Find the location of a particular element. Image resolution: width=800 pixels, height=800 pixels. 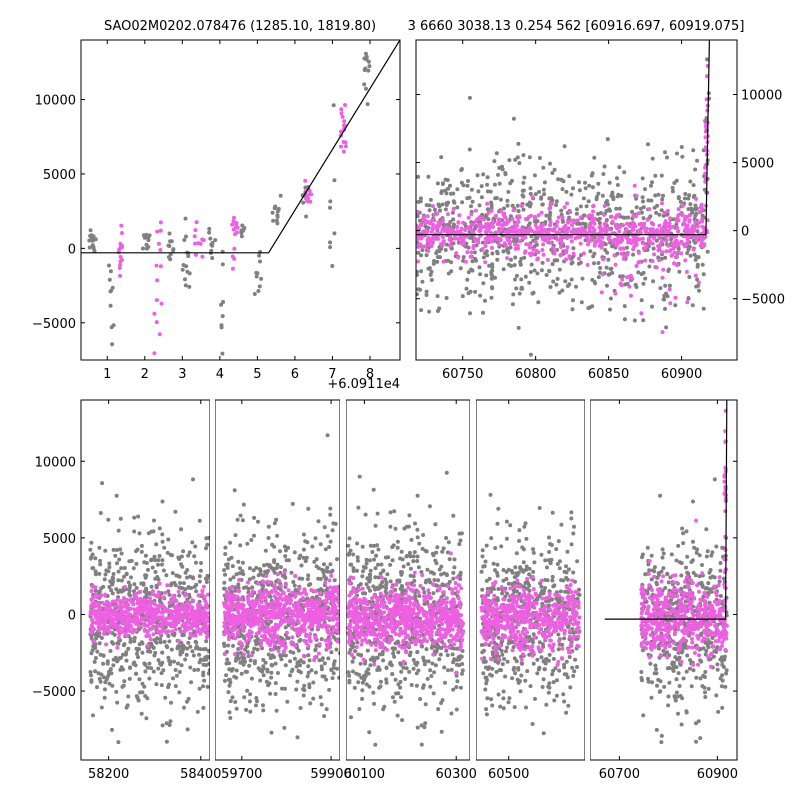

y-tick-label: 5000 is located at coordinates (757, 164).